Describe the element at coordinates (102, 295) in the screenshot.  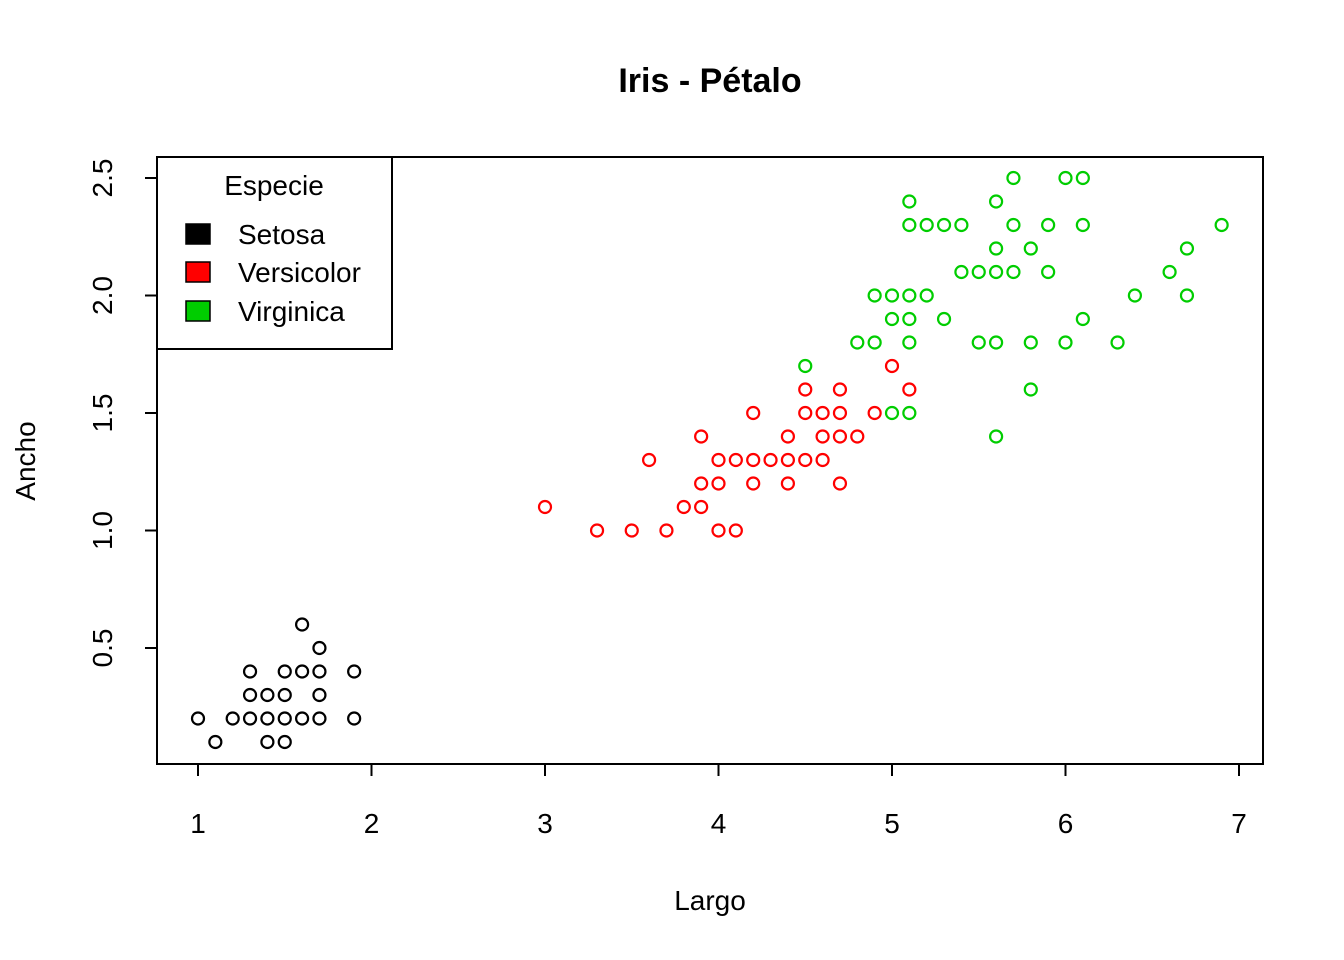
I see `y-tick-label: 2.0` at that location.